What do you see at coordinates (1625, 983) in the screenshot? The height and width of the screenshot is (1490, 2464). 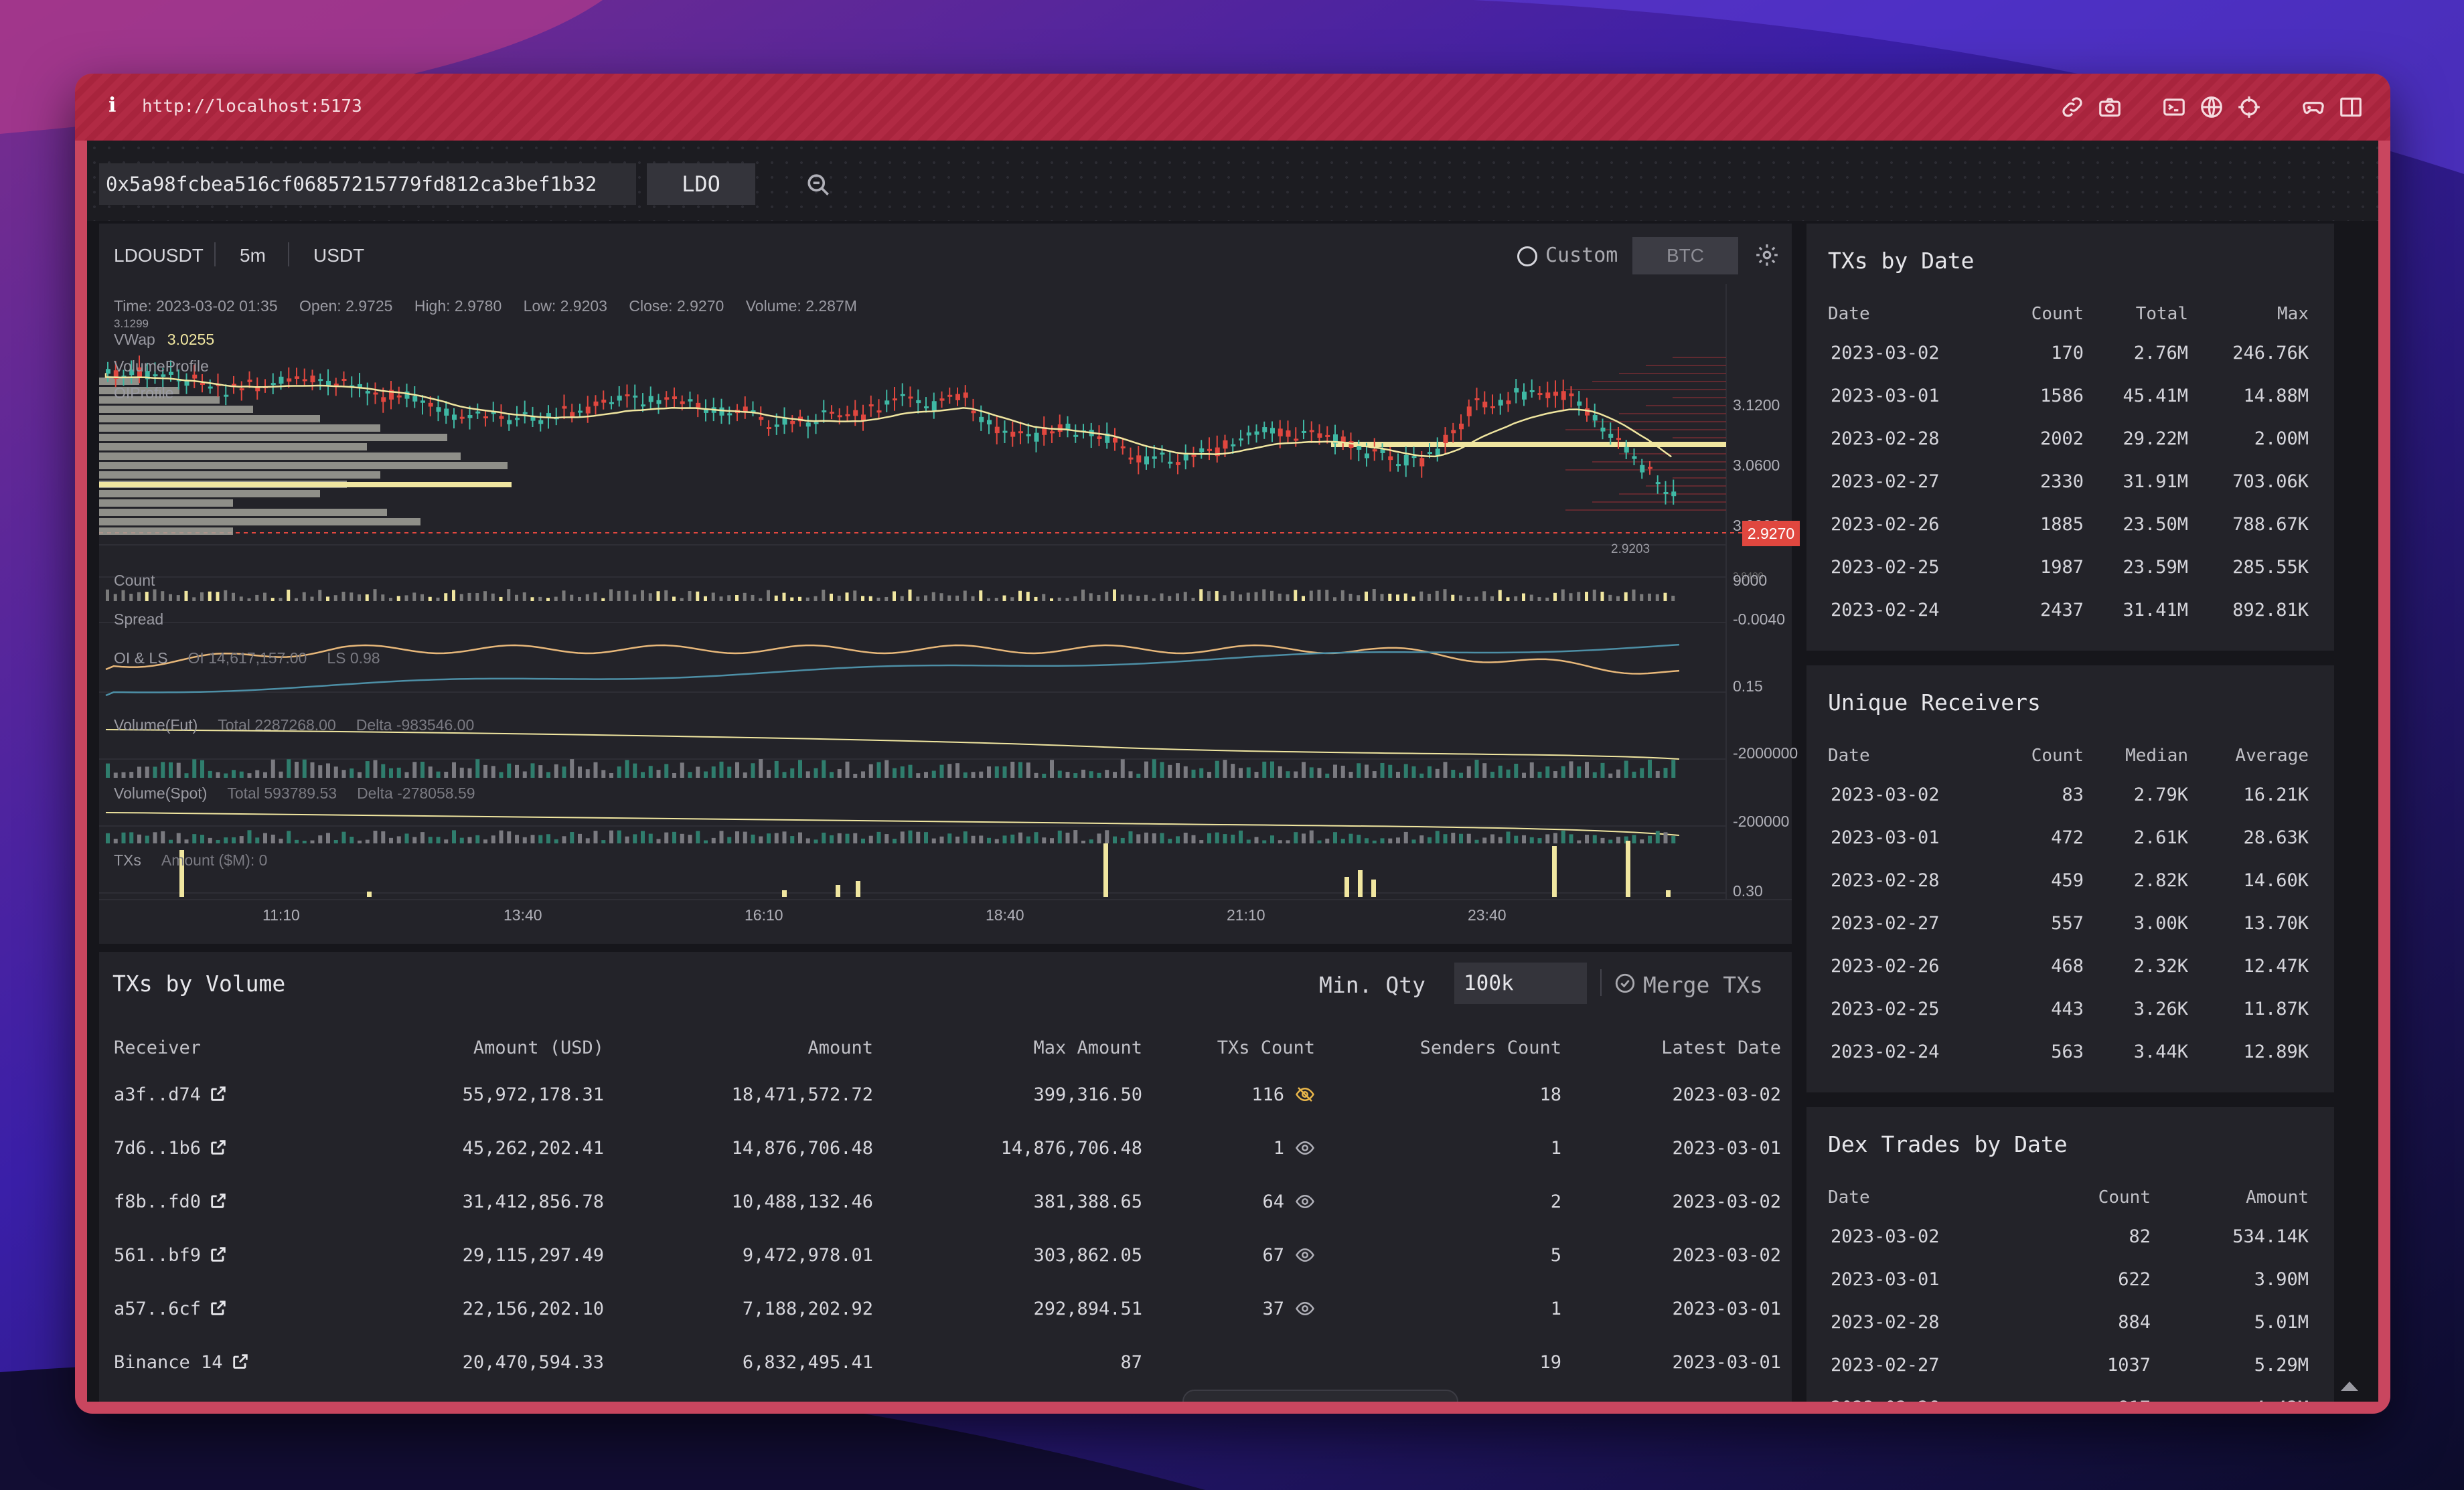 I see `check-circle-icon` at bounding box center [1625, 983].